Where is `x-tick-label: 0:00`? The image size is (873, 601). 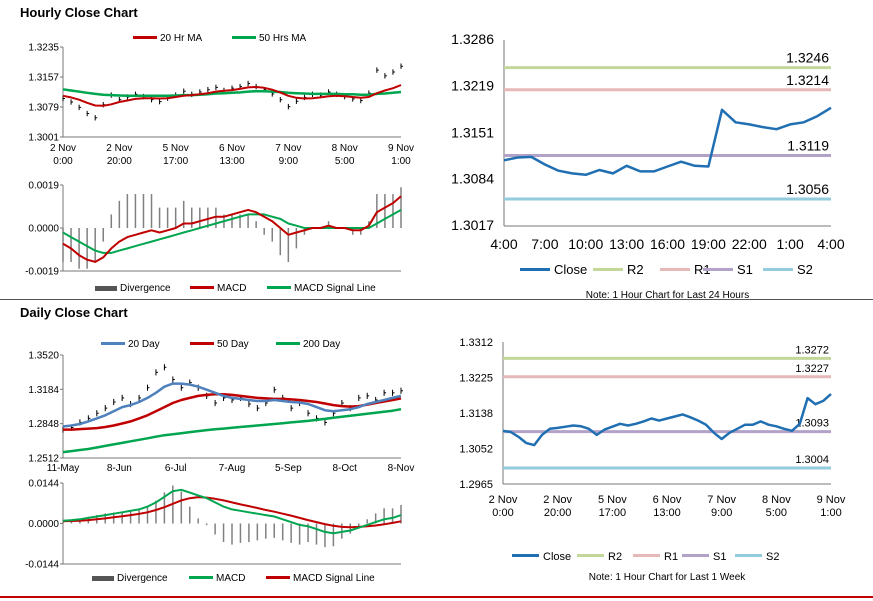 x-tick-label: 0:00 is located at coordinates (502, 513).